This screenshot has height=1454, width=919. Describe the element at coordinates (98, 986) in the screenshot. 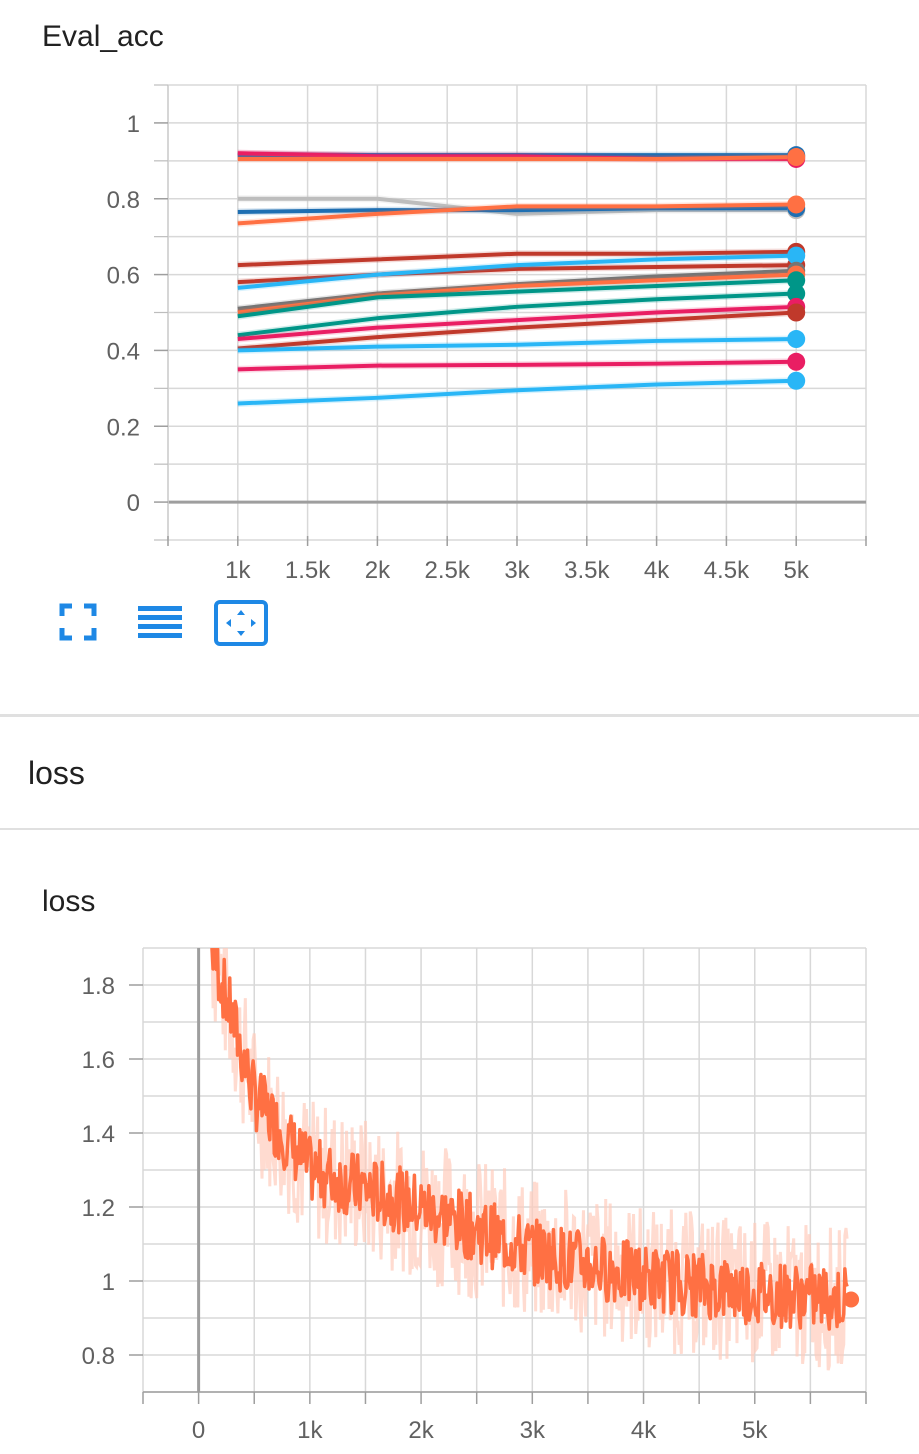

I see `loss-y-tick-label: 1.8` at that location.